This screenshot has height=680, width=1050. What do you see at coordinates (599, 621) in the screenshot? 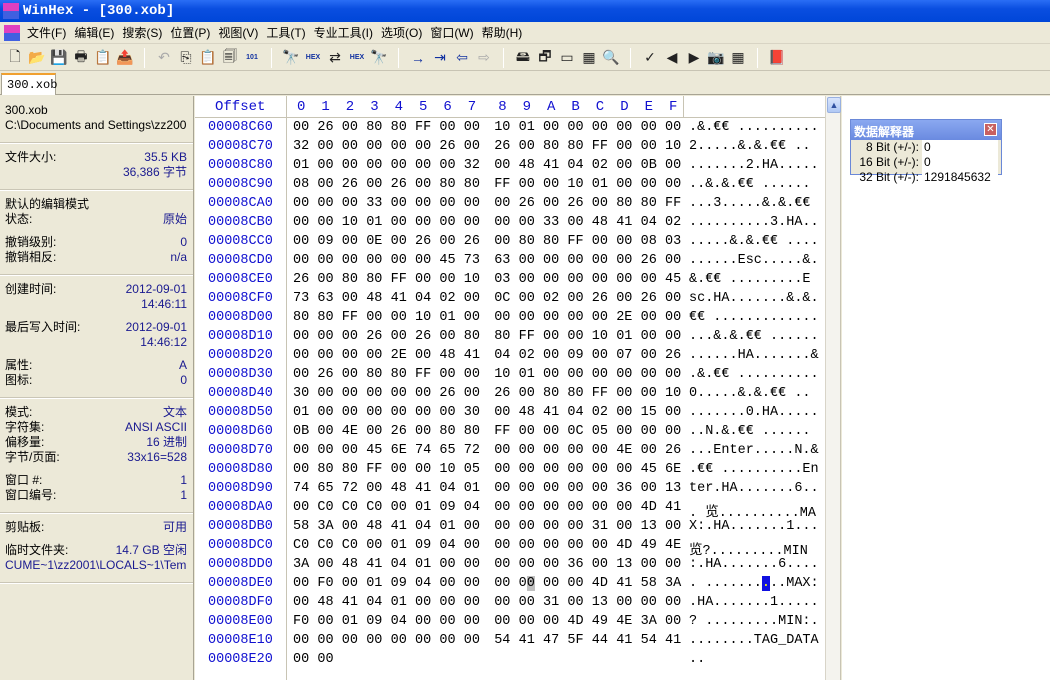
I see `hex-byte: 49` at bounding box center [599, 621].